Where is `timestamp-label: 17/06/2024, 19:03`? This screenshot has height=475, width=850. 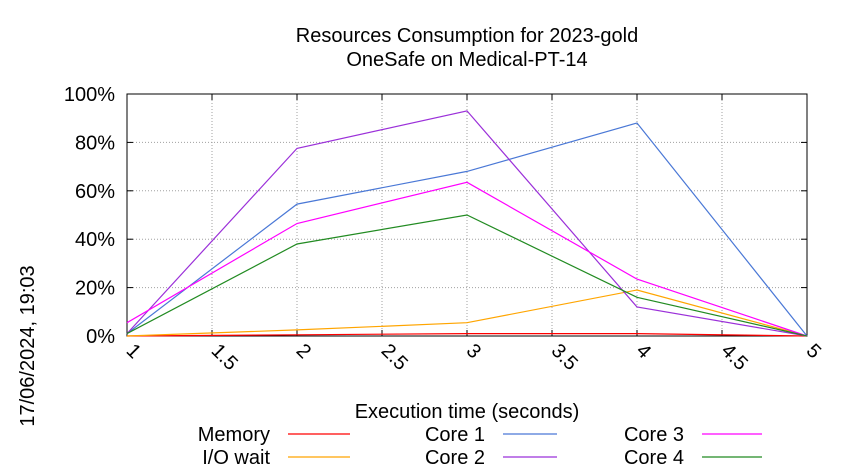 timestamp-label: 17/06/2024, 19:03 is located at coordinates (28, 345).